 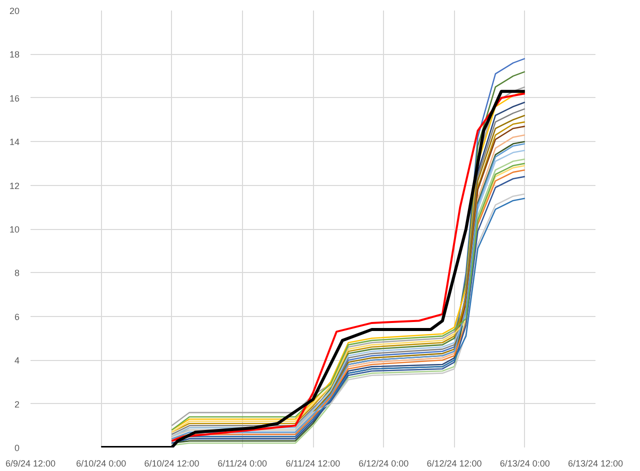 I want to click on y-tick-label: 0, so click(x=17, y=448).